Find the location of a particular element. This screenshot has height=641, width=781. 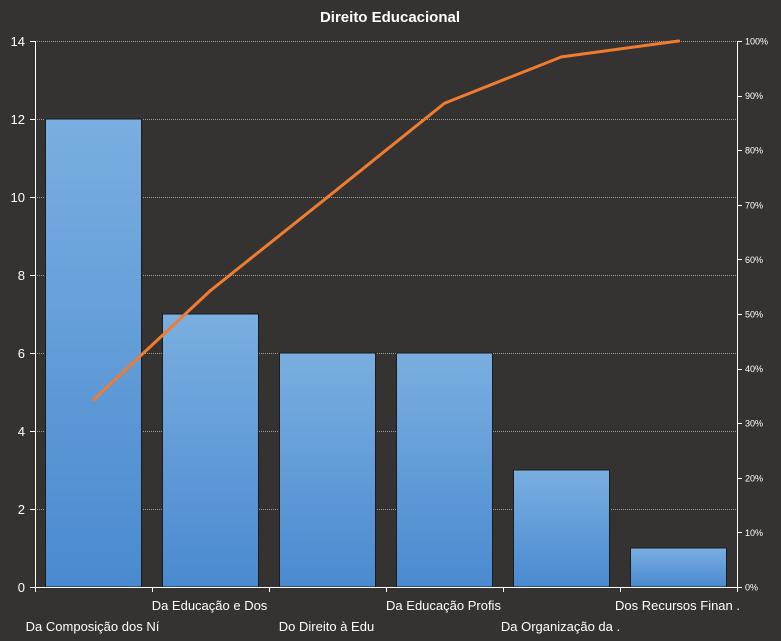

y-tick-label: 12 is located at coordinates (18, 119).